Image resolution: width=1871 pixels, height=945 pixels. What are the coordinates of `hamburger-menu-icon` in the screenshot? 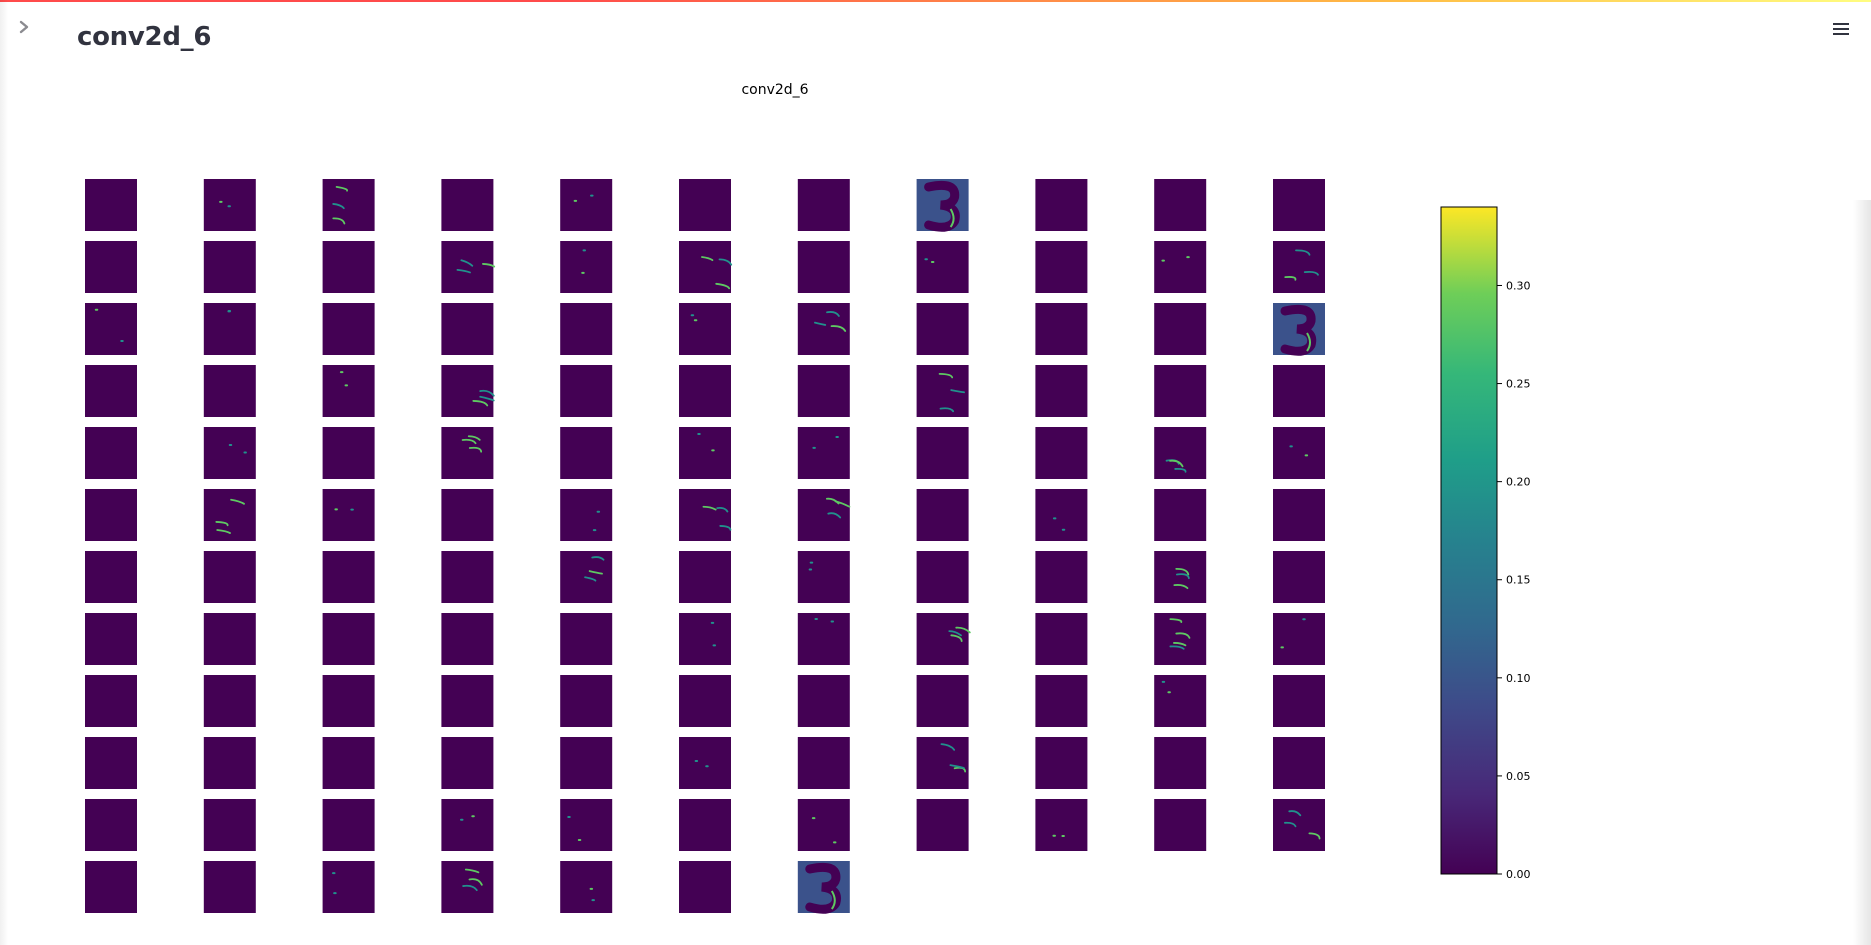 It's located at (1841, 29).